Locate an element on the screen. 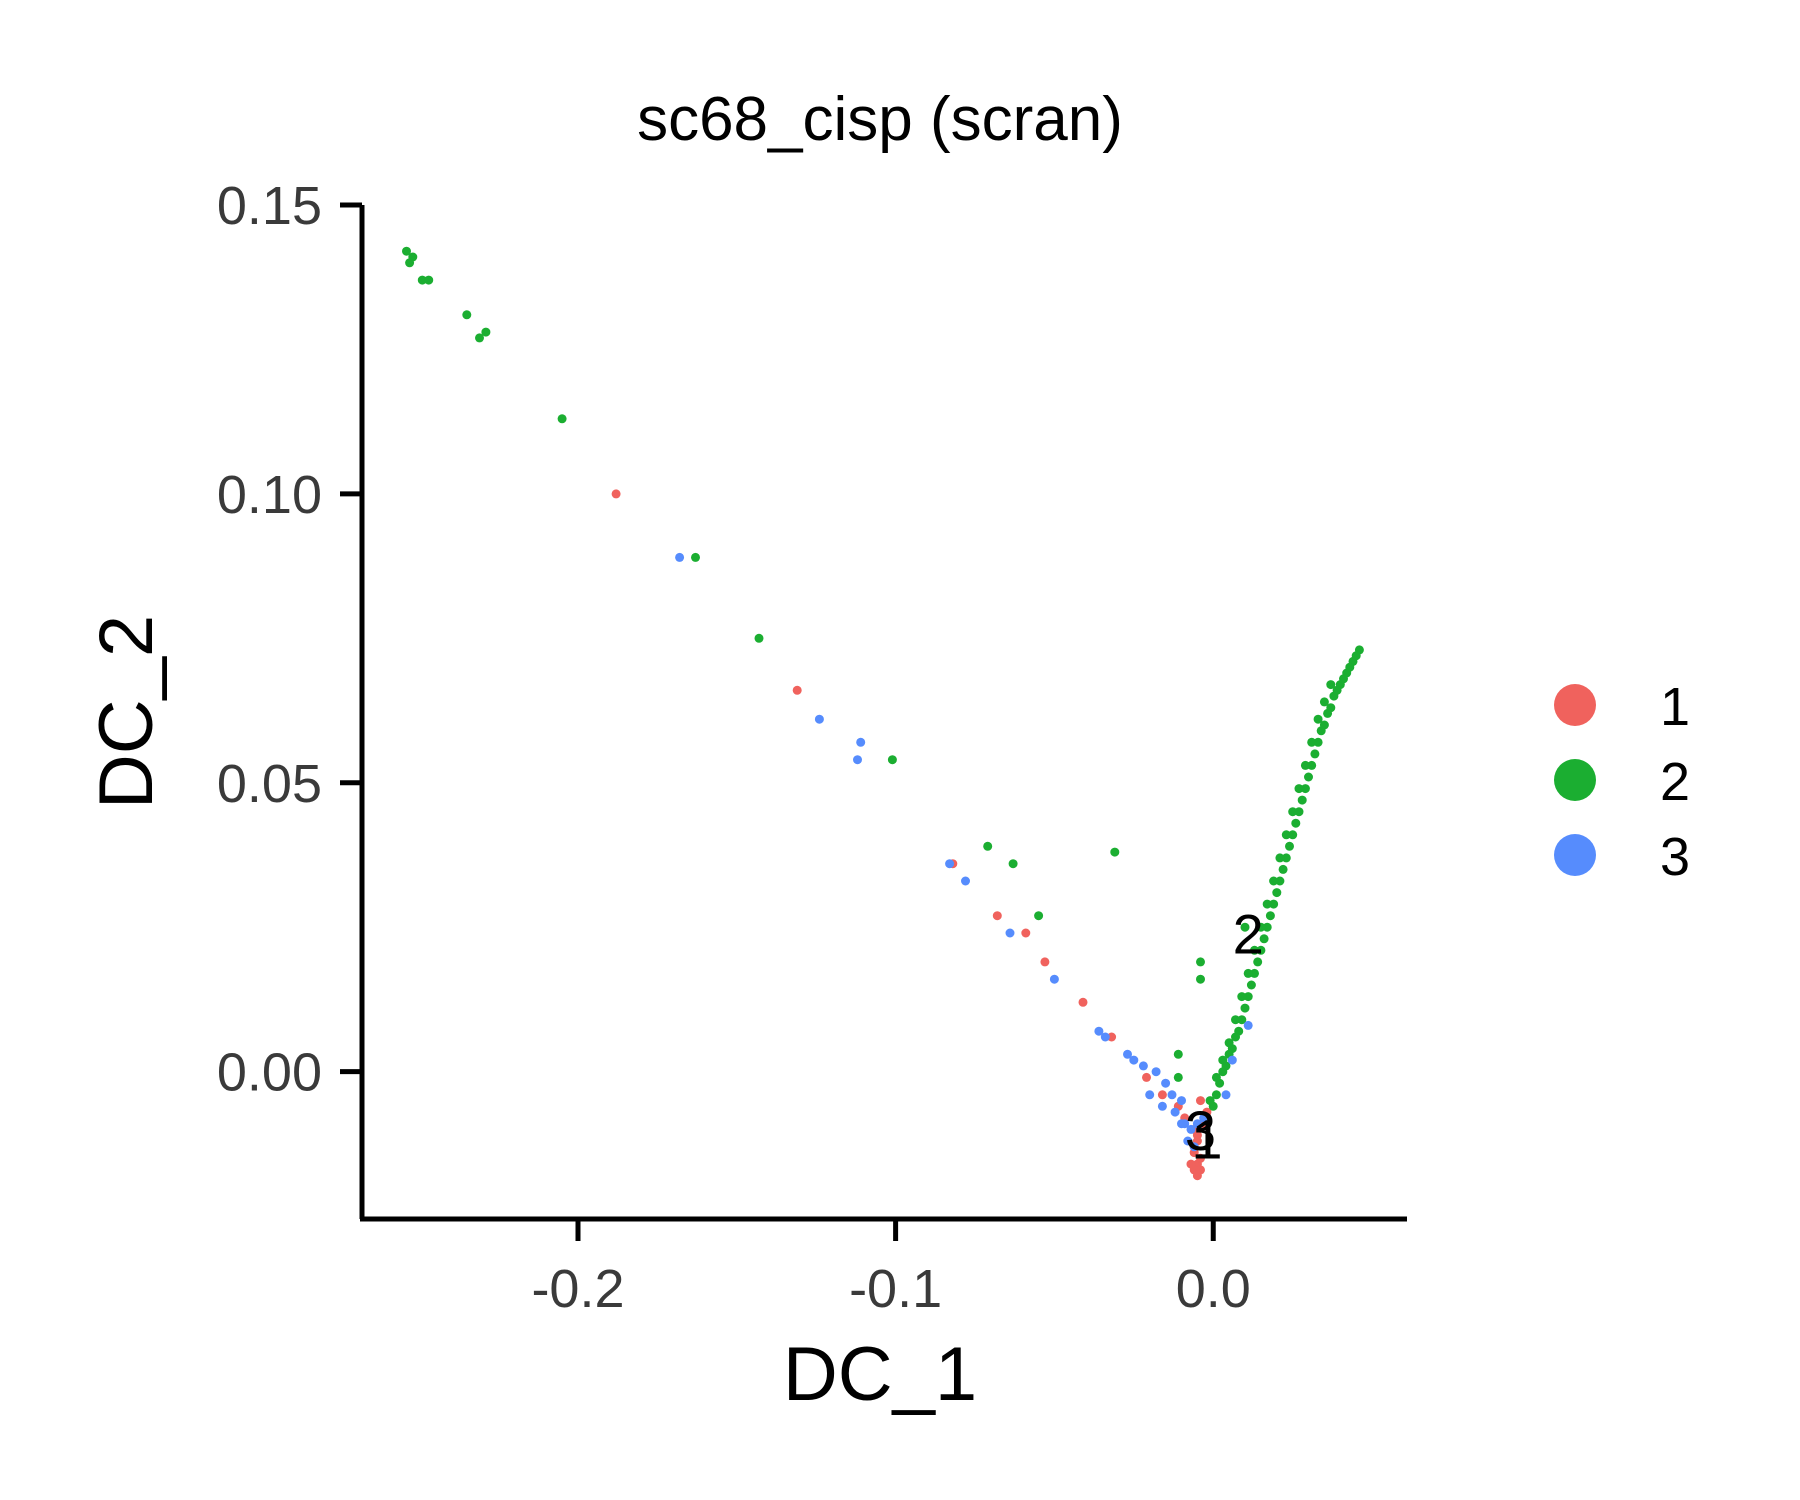 This screenshot has width=1800, height=1500. cluster-label-2: 2 is located at coordinates (1248, 934).